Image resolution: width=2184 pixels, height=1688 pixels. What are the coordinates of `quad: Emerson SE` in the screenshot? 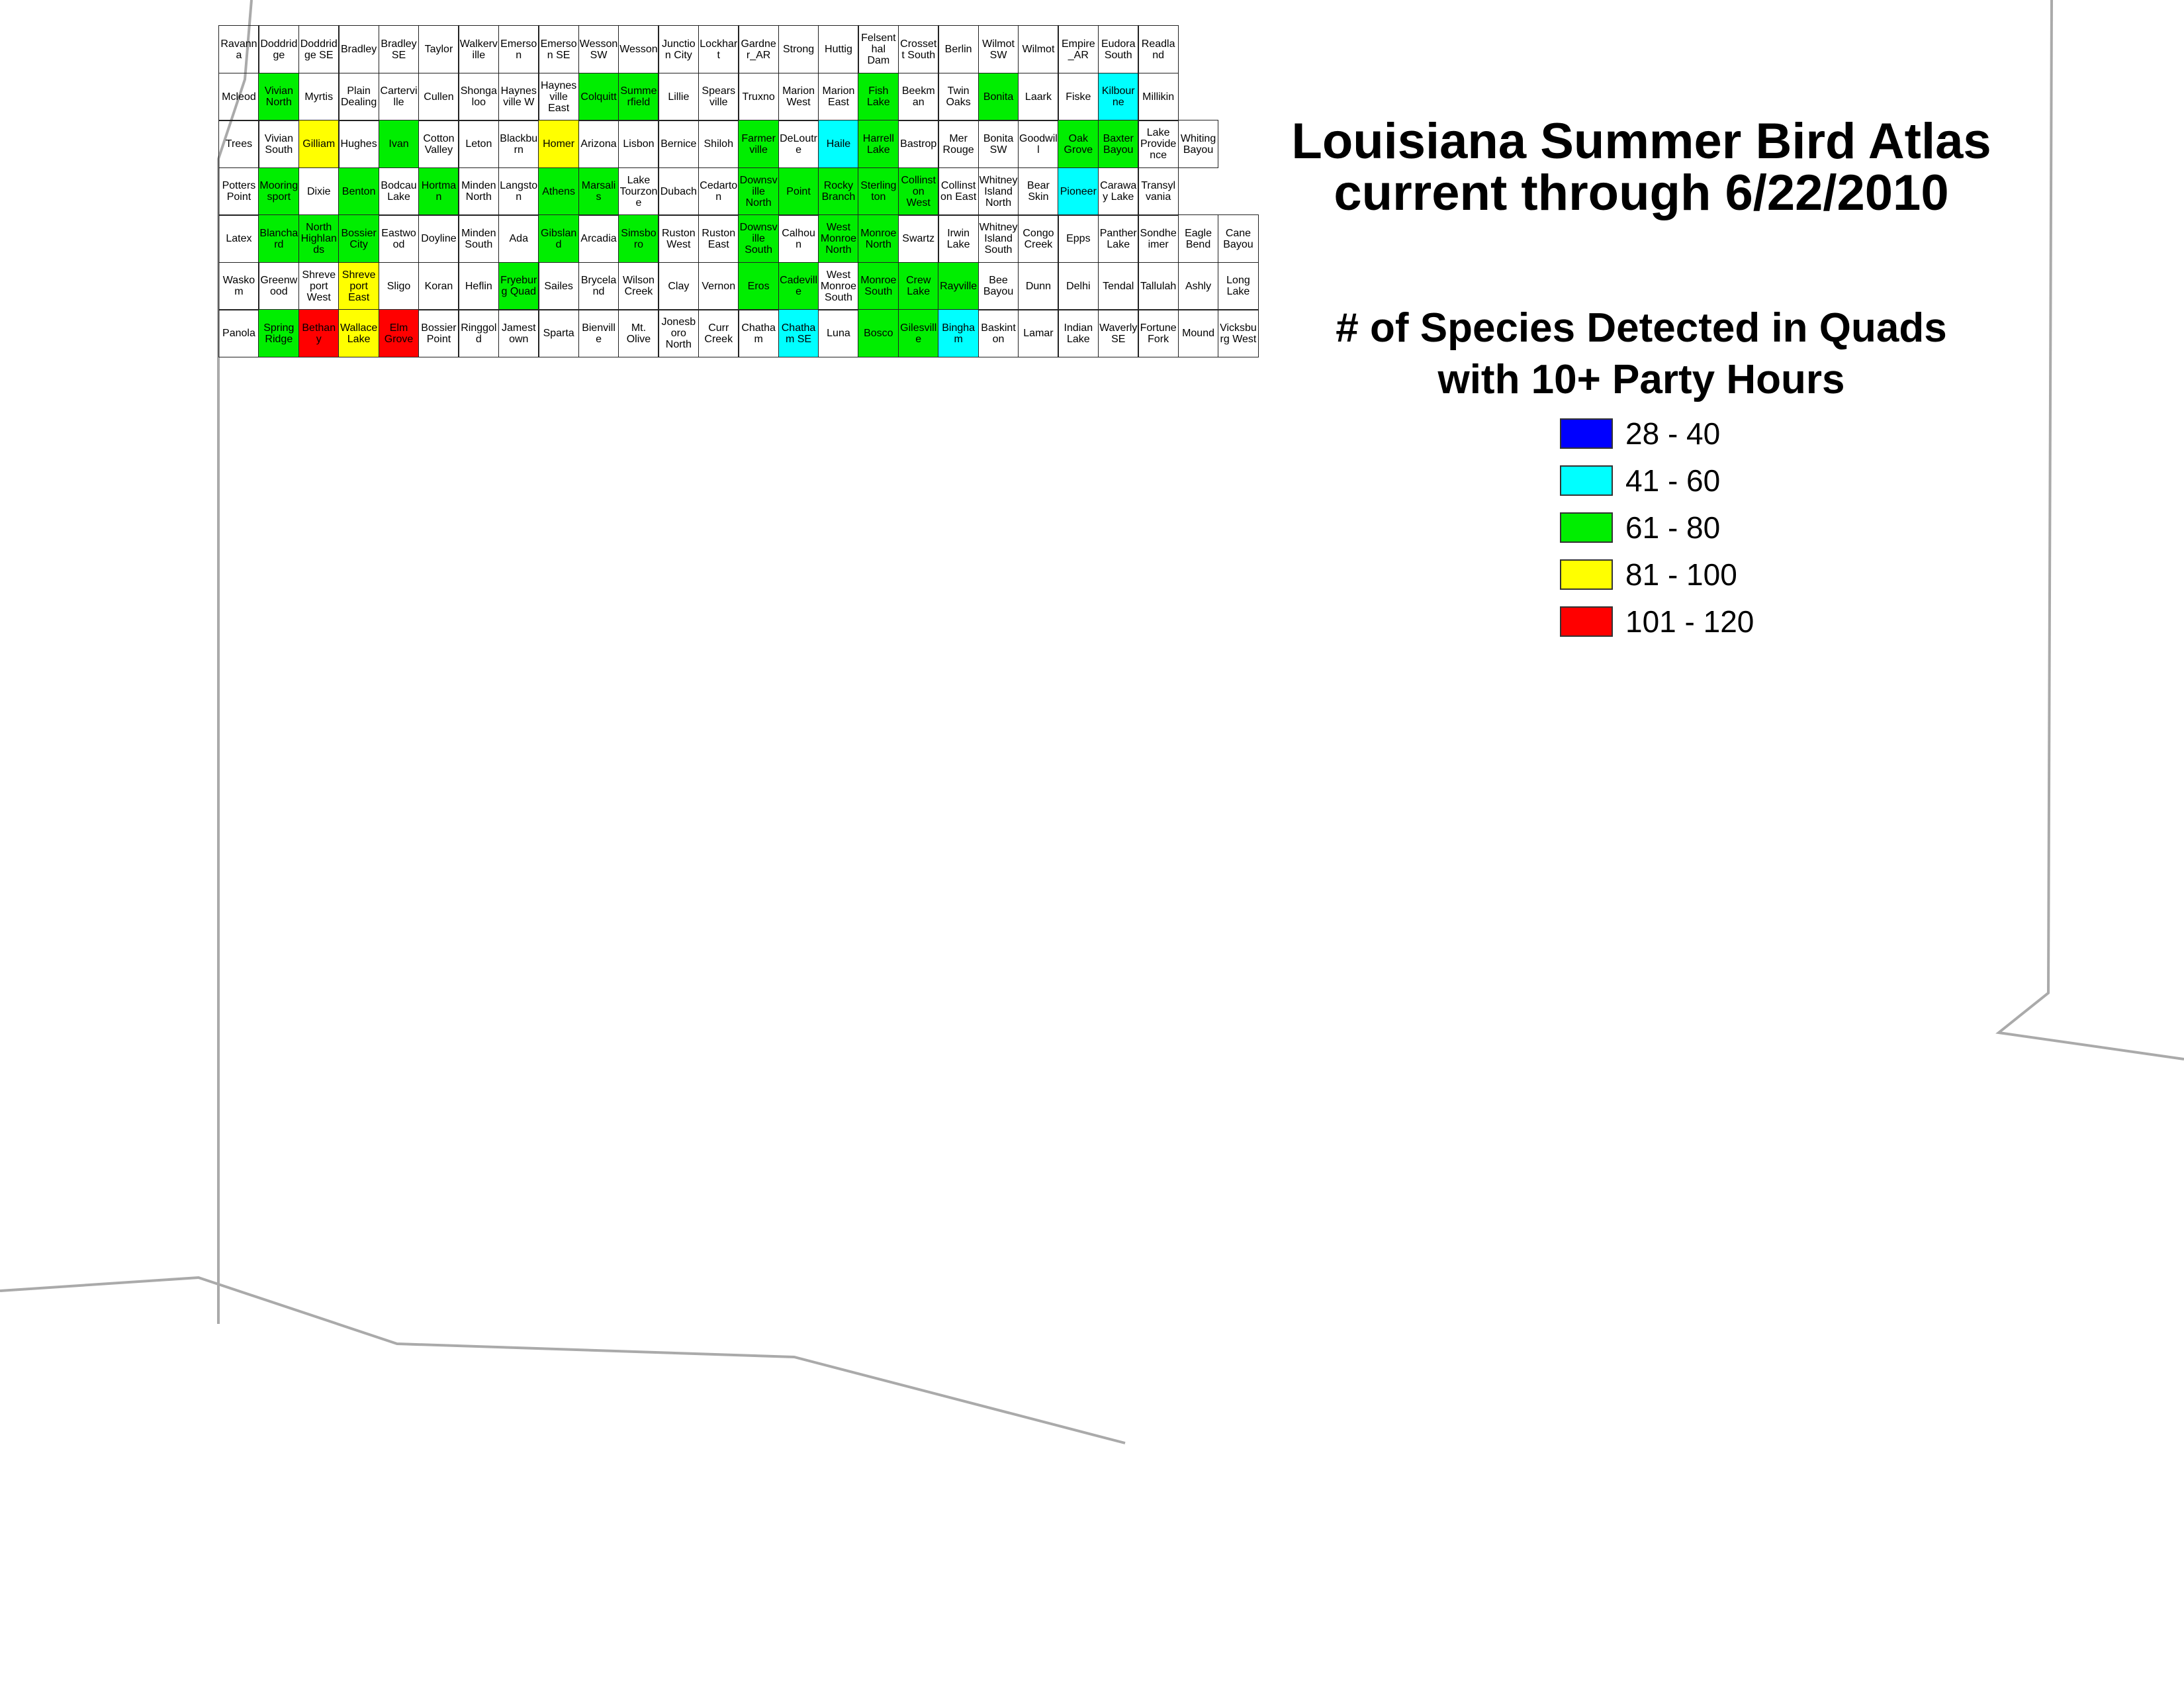 It's located at (559, 49).